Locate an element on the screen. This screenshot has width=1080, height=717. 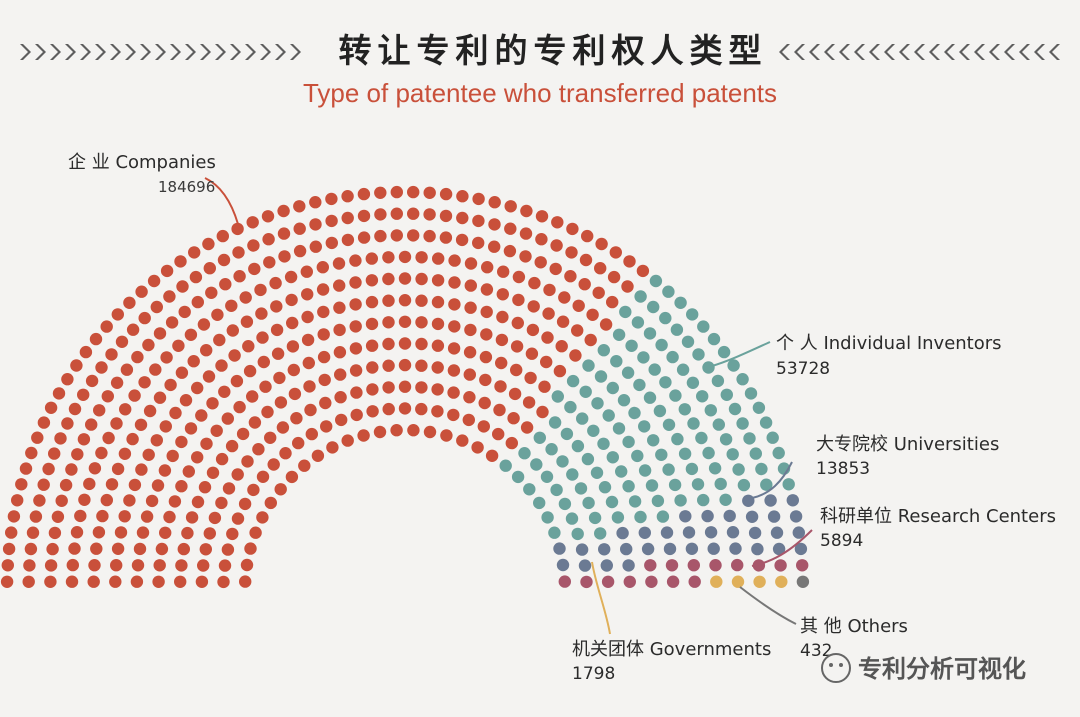
label-universities: 大专院校 Universities is located at coordinates (907, 444).